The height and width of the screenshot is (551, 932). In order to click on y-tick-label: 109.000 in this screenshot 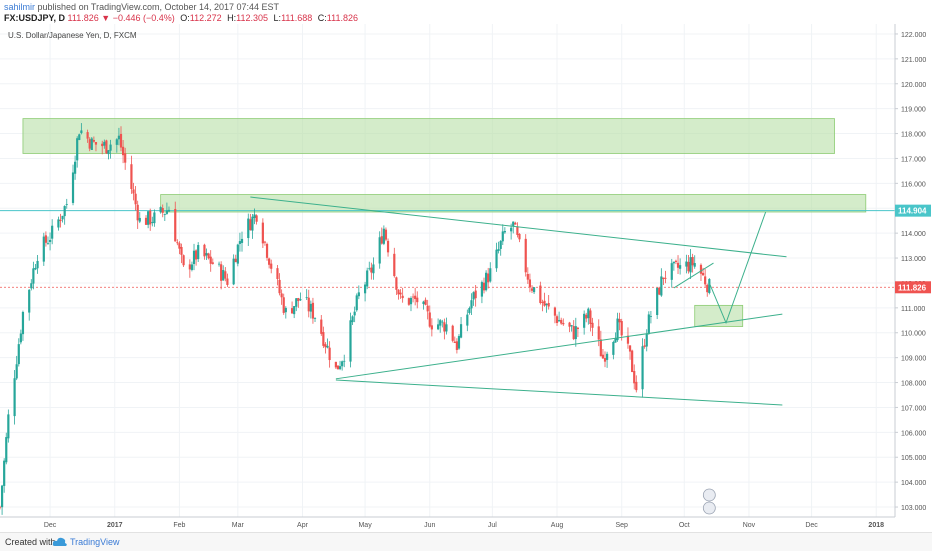, I will do `click(913, 359)`.